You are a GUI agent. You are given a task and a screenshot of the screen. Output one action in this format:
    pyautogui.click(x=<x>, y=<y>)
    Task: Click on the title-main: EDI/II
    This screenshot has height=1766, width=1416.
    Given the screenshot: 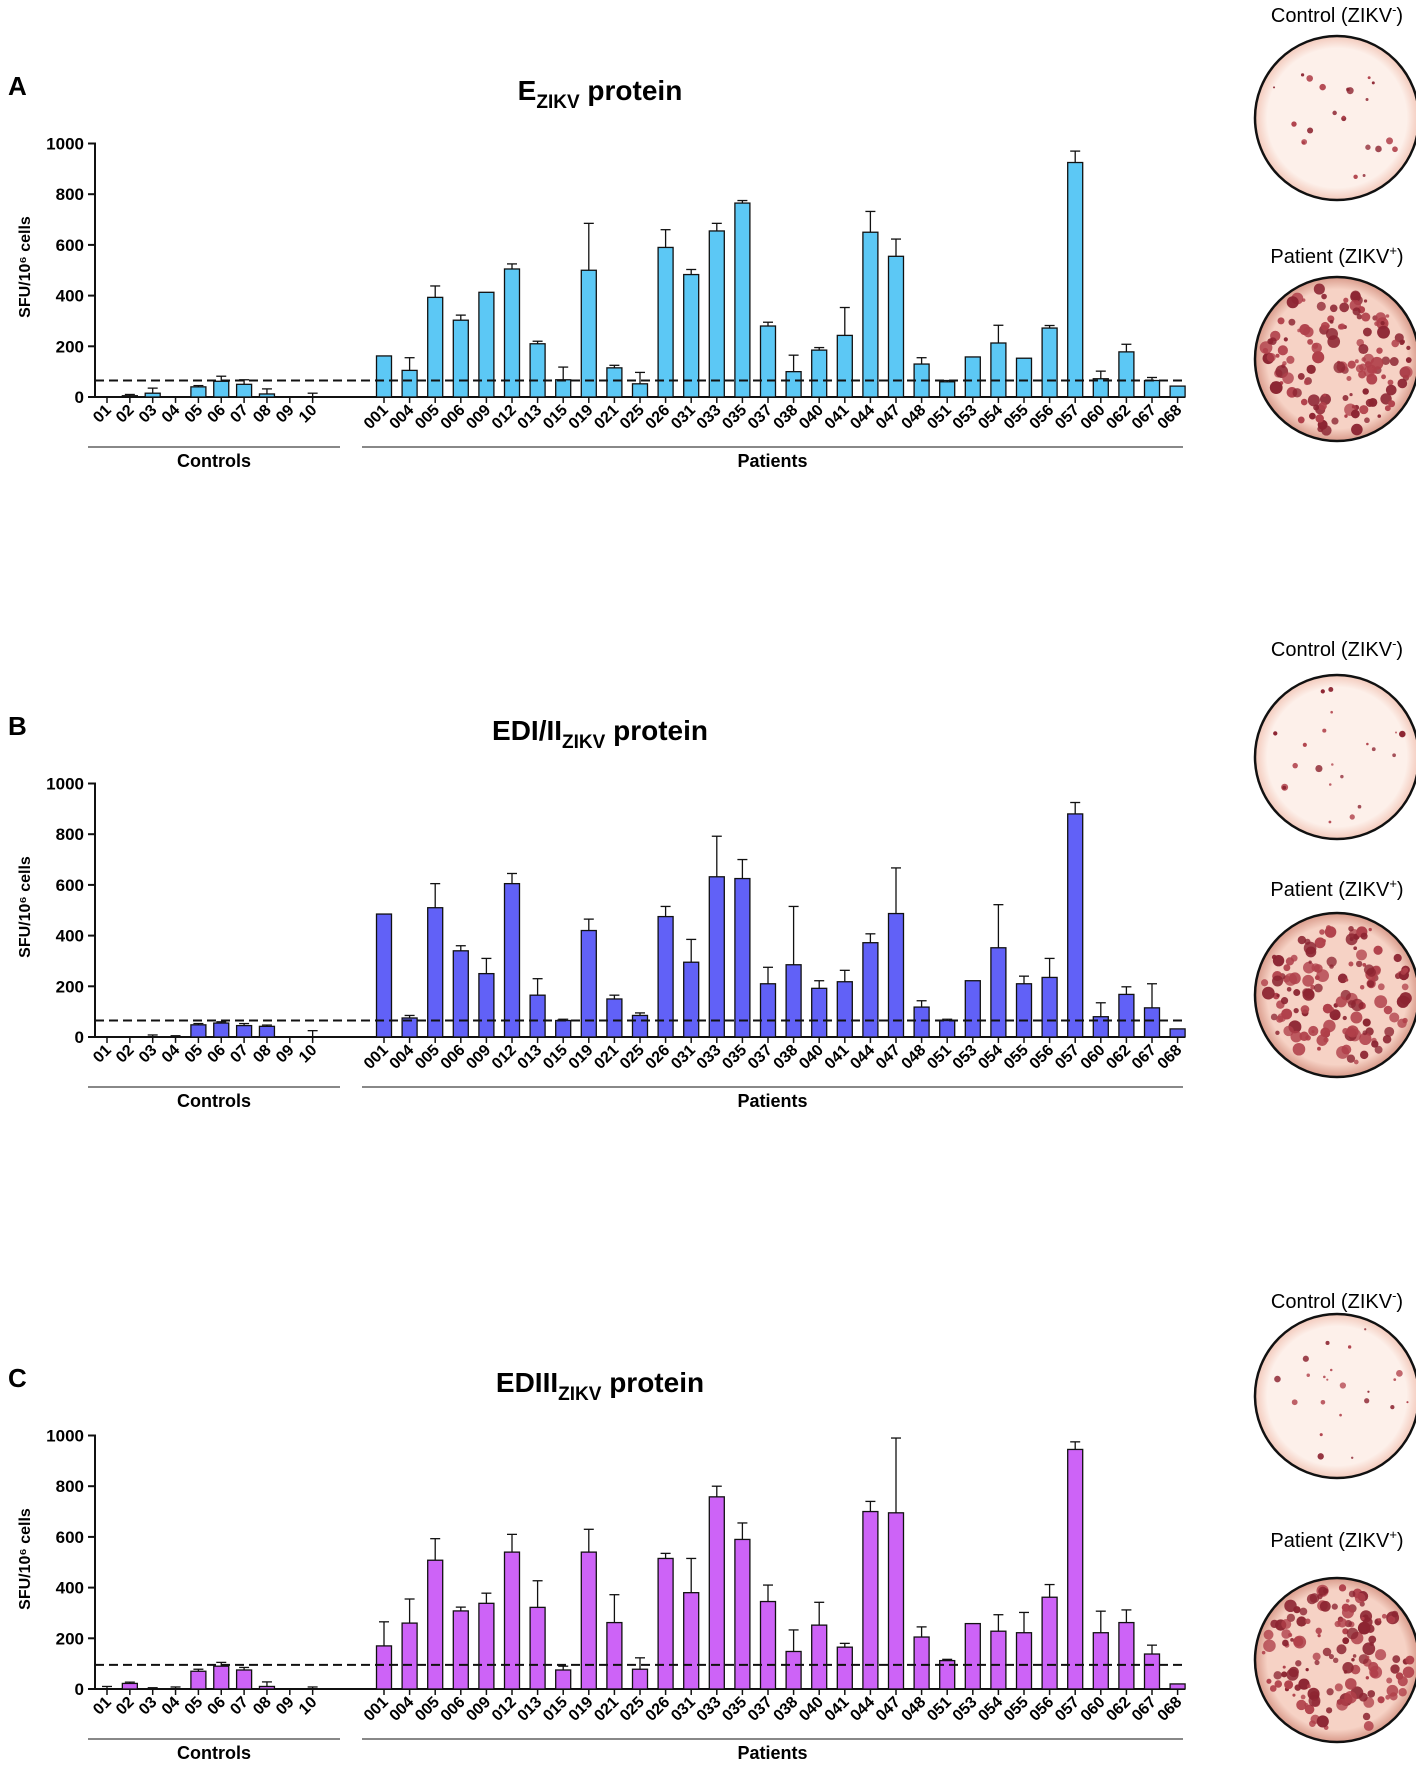 What is the action you would take?
    pyautogui.click(x=527, y=730)
    